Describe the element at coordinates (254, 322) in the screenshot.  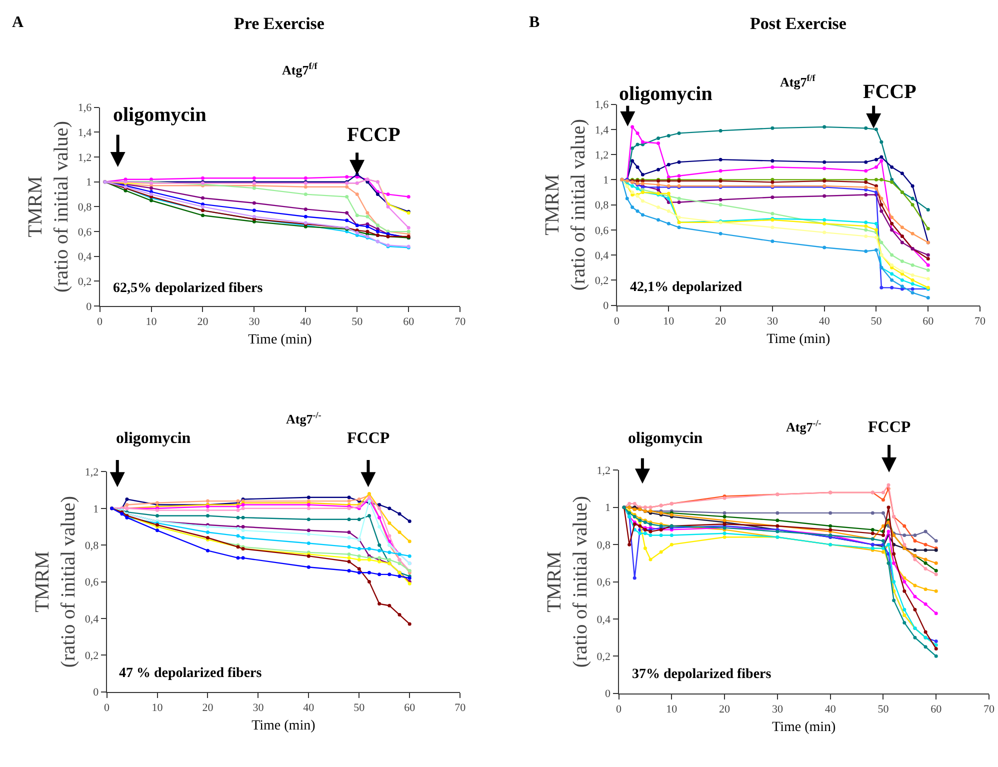
I see `x-tick-label: 30` at that location.